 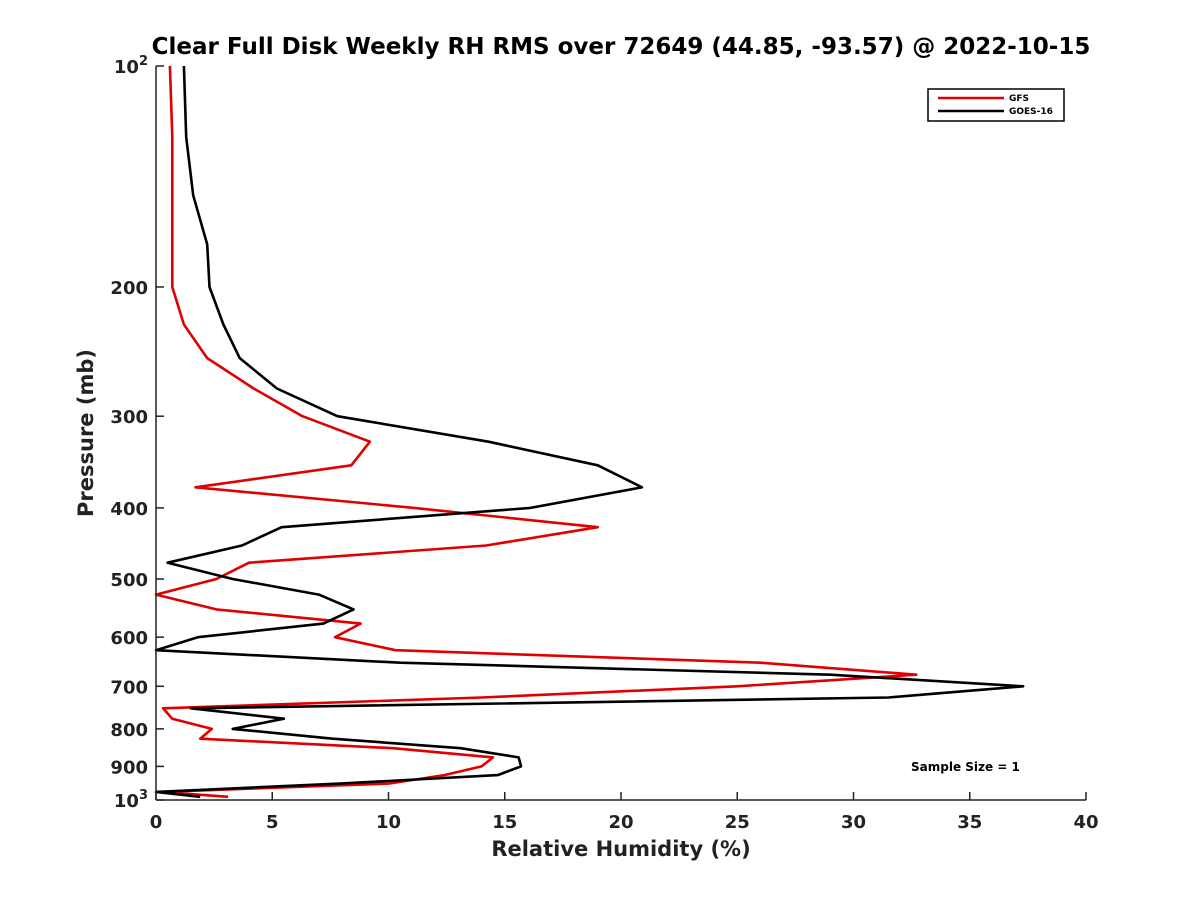 I want to click on legend: GFS GOES-16, so click(x=996, y=105).